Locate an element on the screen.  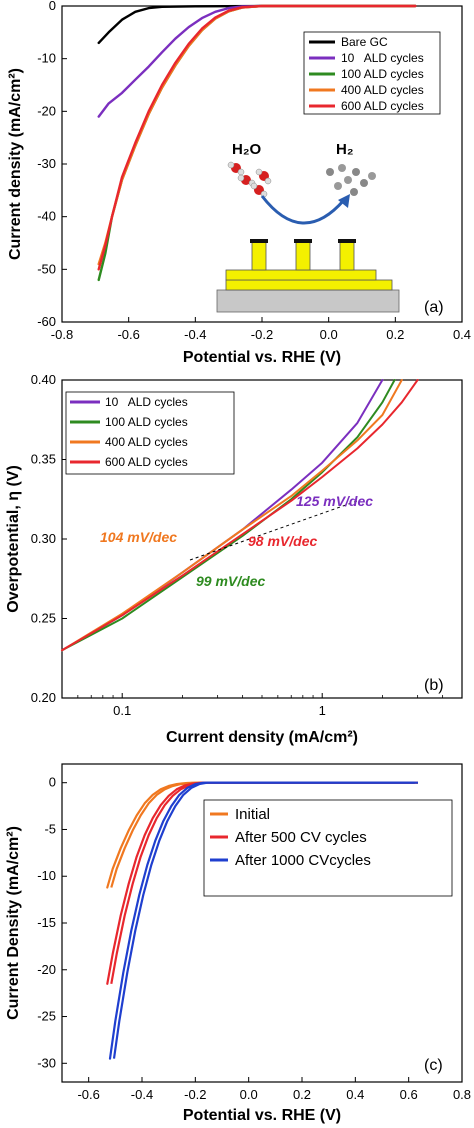
legend-label-bare-gc: Bare GC is located at coordinates (364, 42).